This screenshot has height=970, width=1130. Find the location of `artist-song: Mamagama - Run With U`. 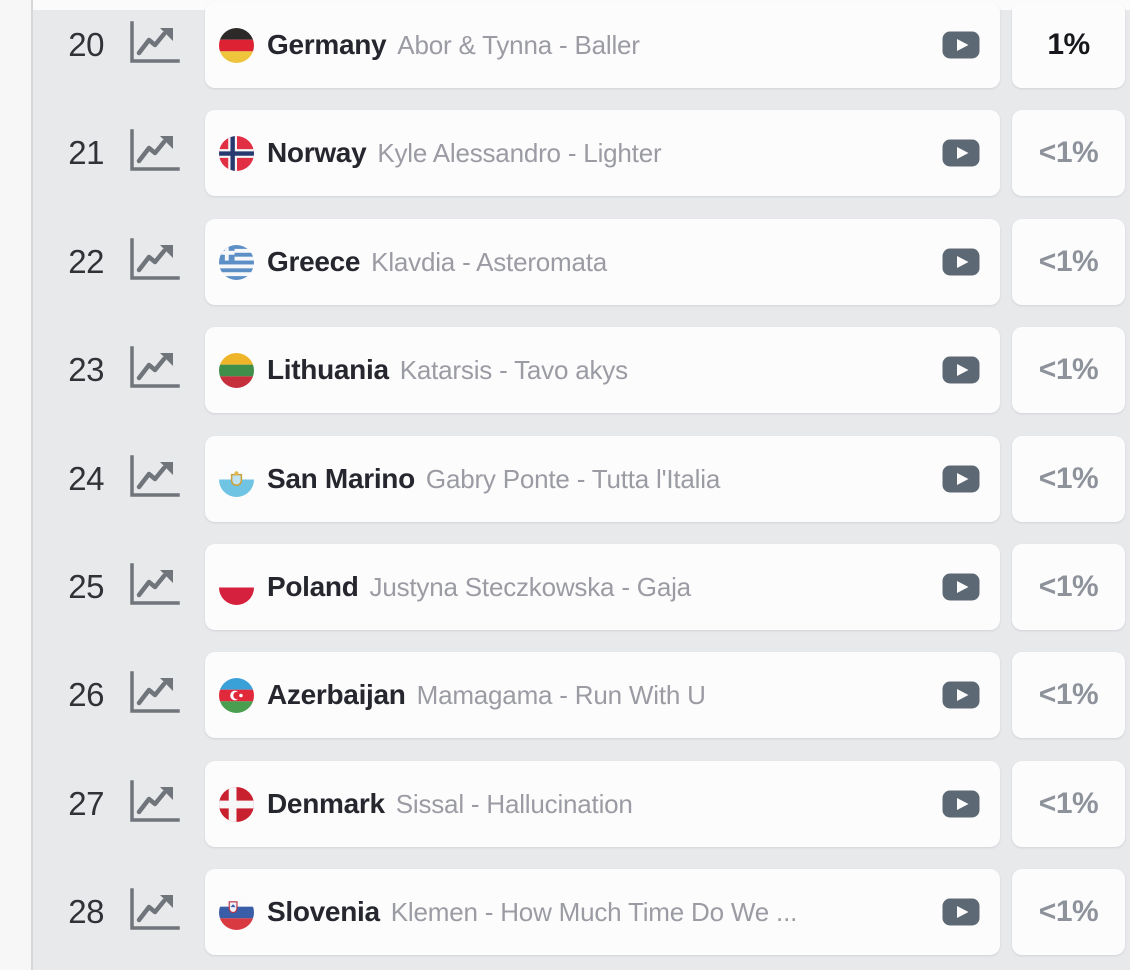

artist-song: Mamagama - Run With U is located at coordinates (561, 694).